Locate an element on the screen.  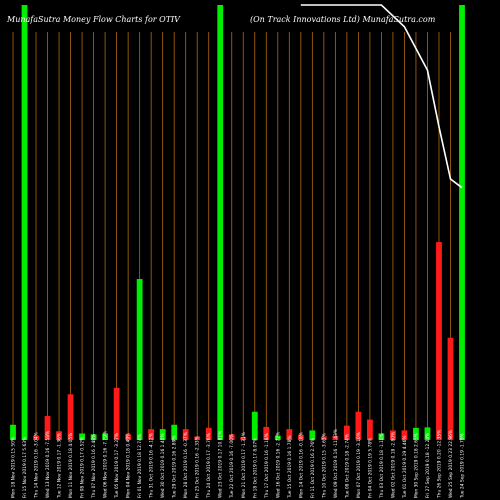
price-line is located at coordinates (381, 96).